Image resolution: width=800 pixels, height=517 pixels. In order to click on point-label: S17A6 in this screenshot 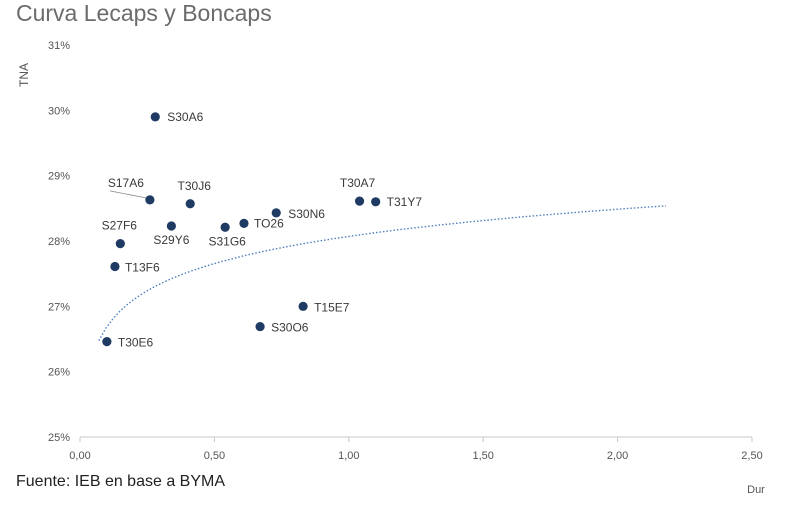, I will do `click(126, 183)`.